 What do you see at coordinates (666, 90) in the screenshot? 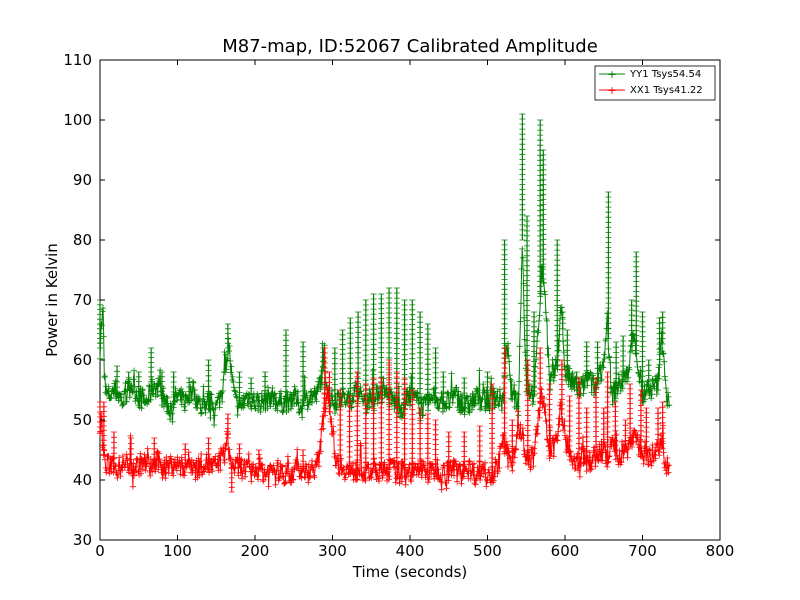
I see `legend-label-xx1: XX1 Tsys41.22` at bounding box center [666, 90].